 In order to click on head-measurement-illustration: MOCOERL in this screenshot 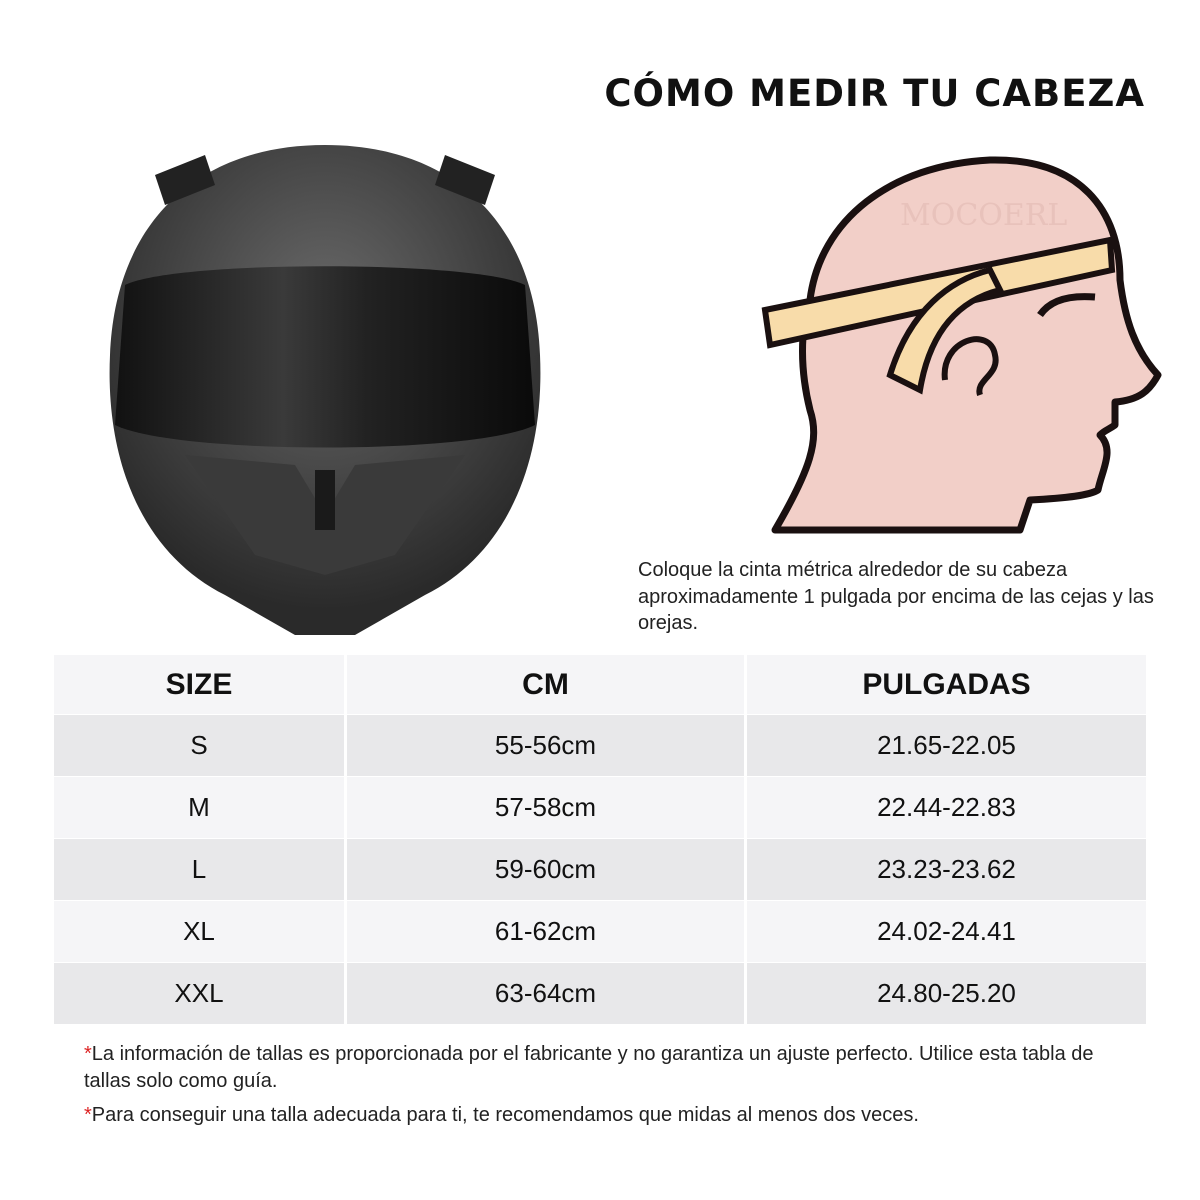, I will do `click(961, 345)`.